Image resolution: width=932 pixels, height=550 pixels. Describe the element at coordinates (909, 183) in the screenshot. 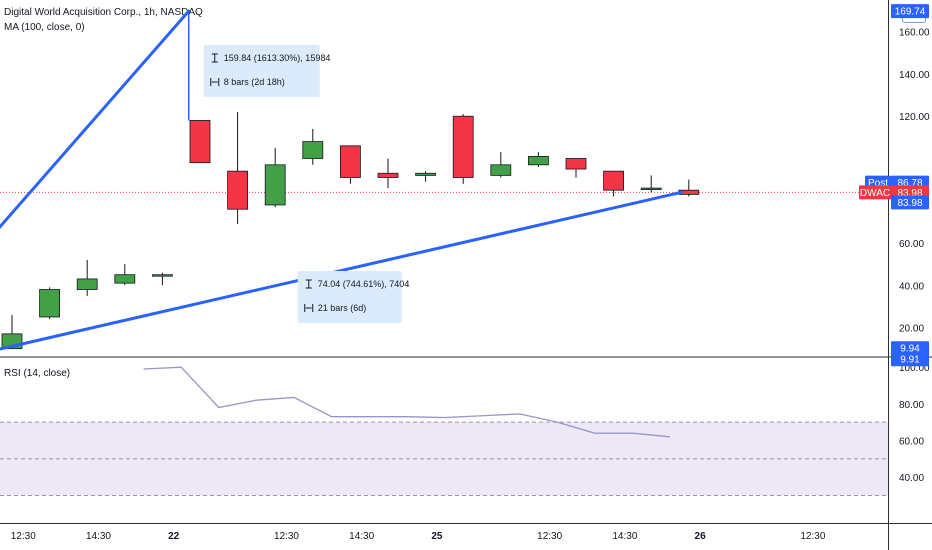

I see `price-badge-text: 86.78` at that location.